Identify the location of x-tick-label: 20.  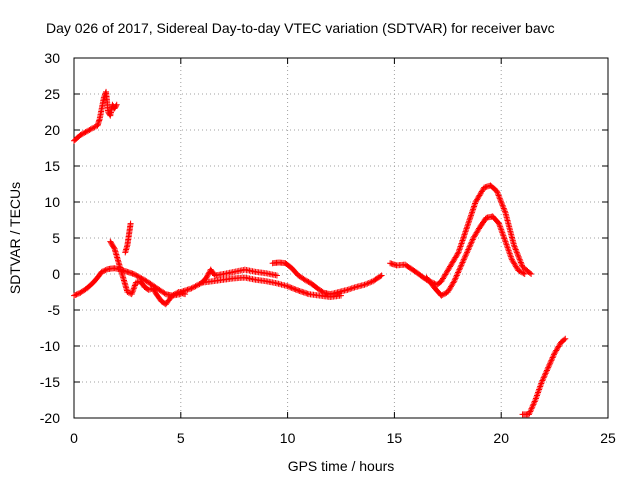
(501, 438).